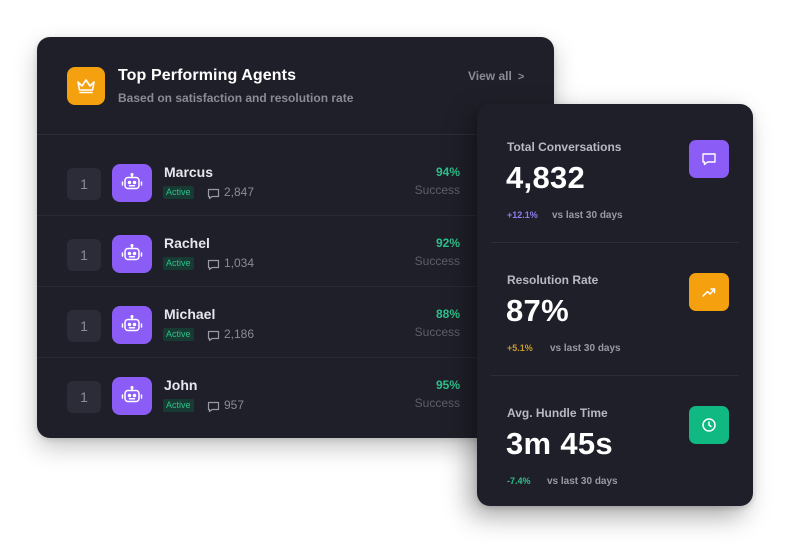 Image resolution: width=790 pixels, height=543 pixels. What do you see at coordinates (295, 251) in the screenshot?
I see `agent-row: 1 Rachel Active 1,034 92% Success` at bounding box center [295, 251].